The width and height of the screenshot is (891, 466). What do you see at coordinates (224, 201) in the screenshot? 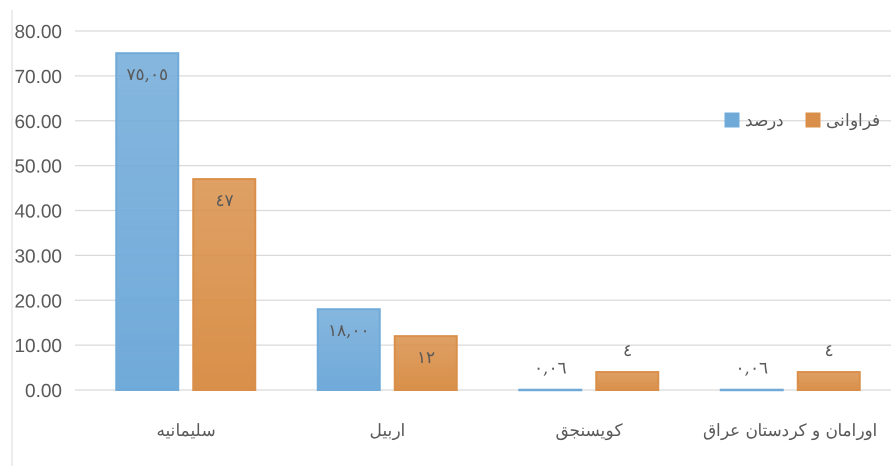
I see `data-label: ٤٧` at bounding box center [224, 201].